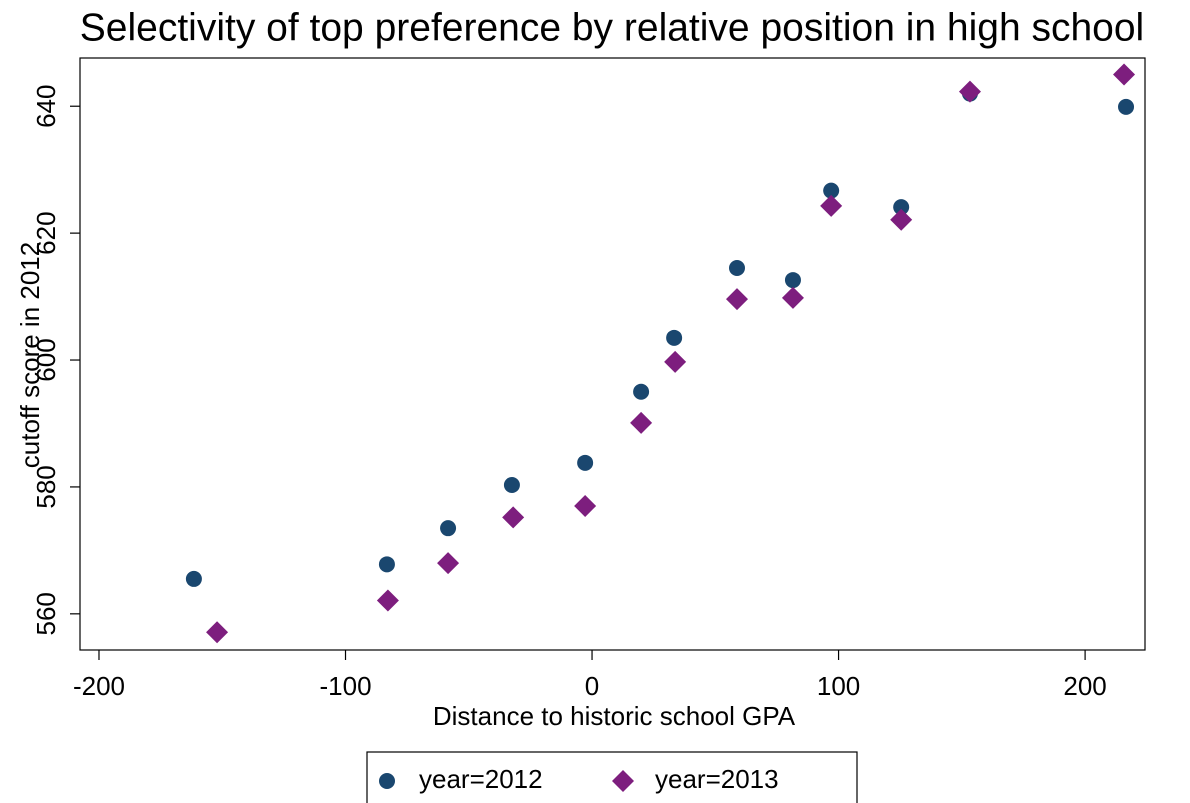 This screenshot has width=1190, height=803. What do you see at coordinates (46, 359) in the screenshot?
I see `y-tick-label: 600` at bounding box center [46, 359].